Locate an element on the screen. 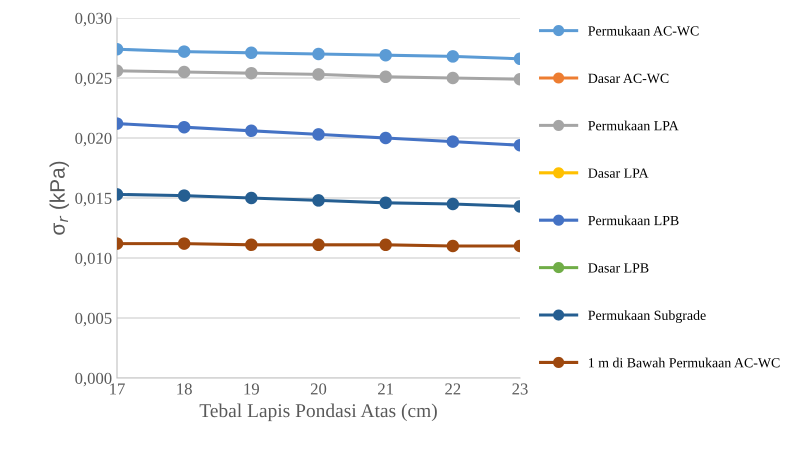 Image resolution: width=798 pixels, height=457 pixels. y-tick-label: 0,000 is located at coordinates (93, 379).